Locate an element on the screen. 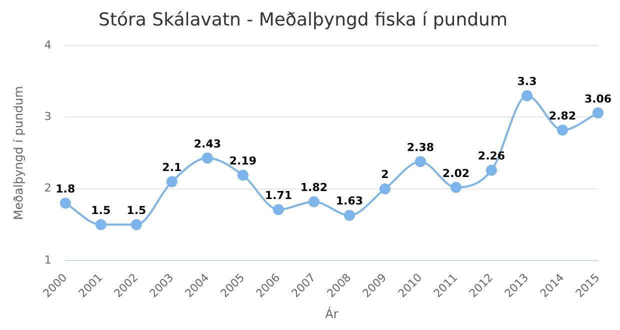 This screenshot has height=330, width=620. chart-title: Stóra Skálavatn - Meðalþyngd fiska í pundum is located at coordinates (303, 19).